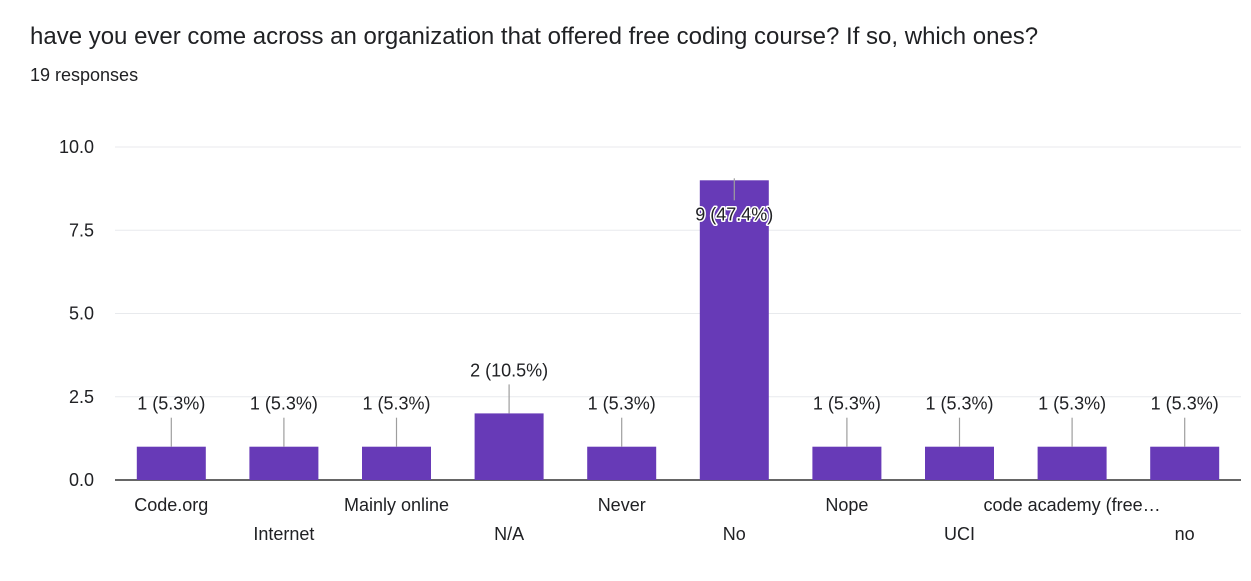 The height and width of the screenshot is (581, 1251). I want to click on x-category-label: Code.org, so click(171, 505).